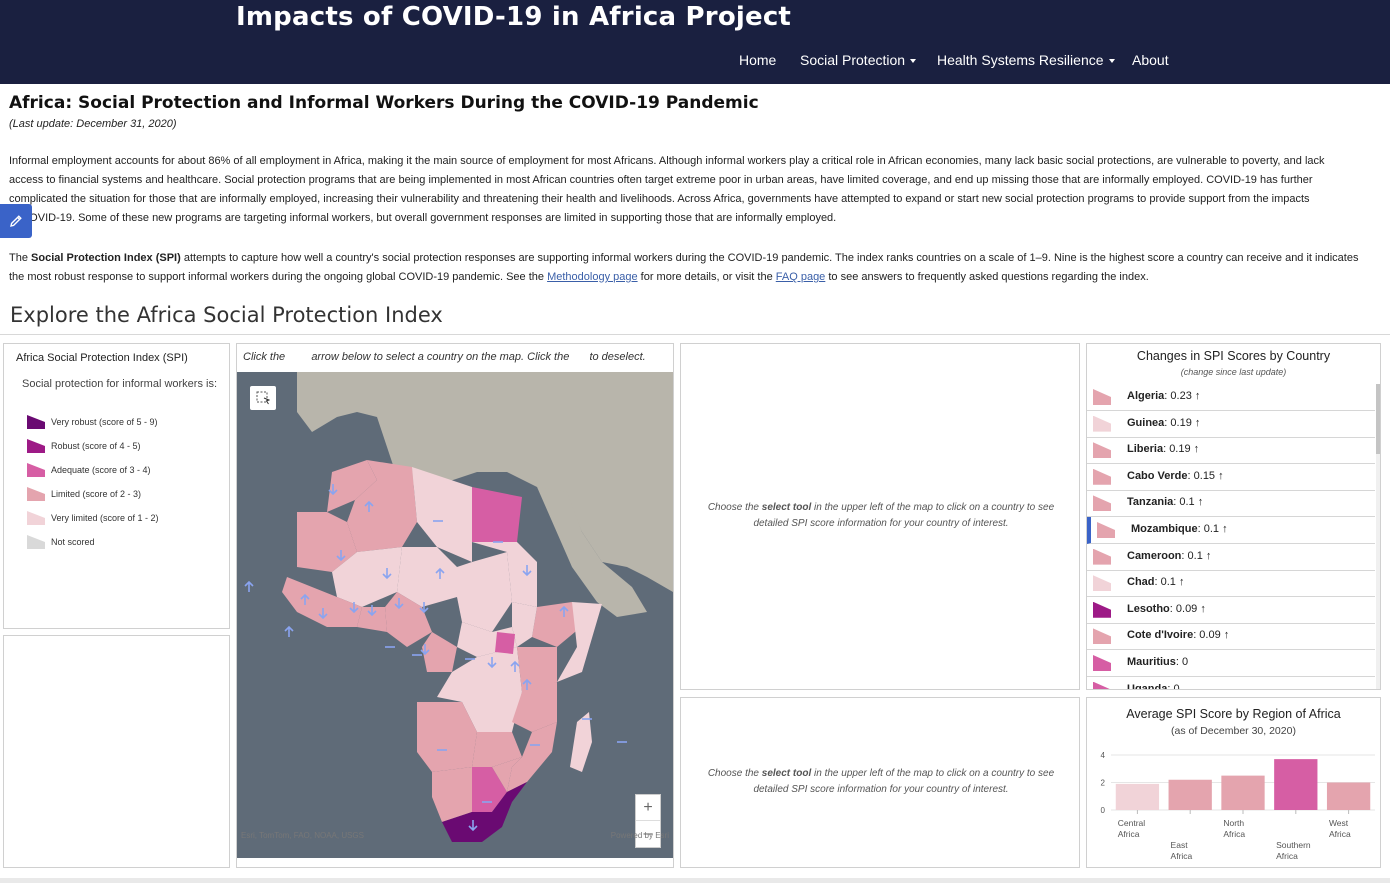 The image size is (1390, 883). I want to click on country-algeria, so click(382, 506).